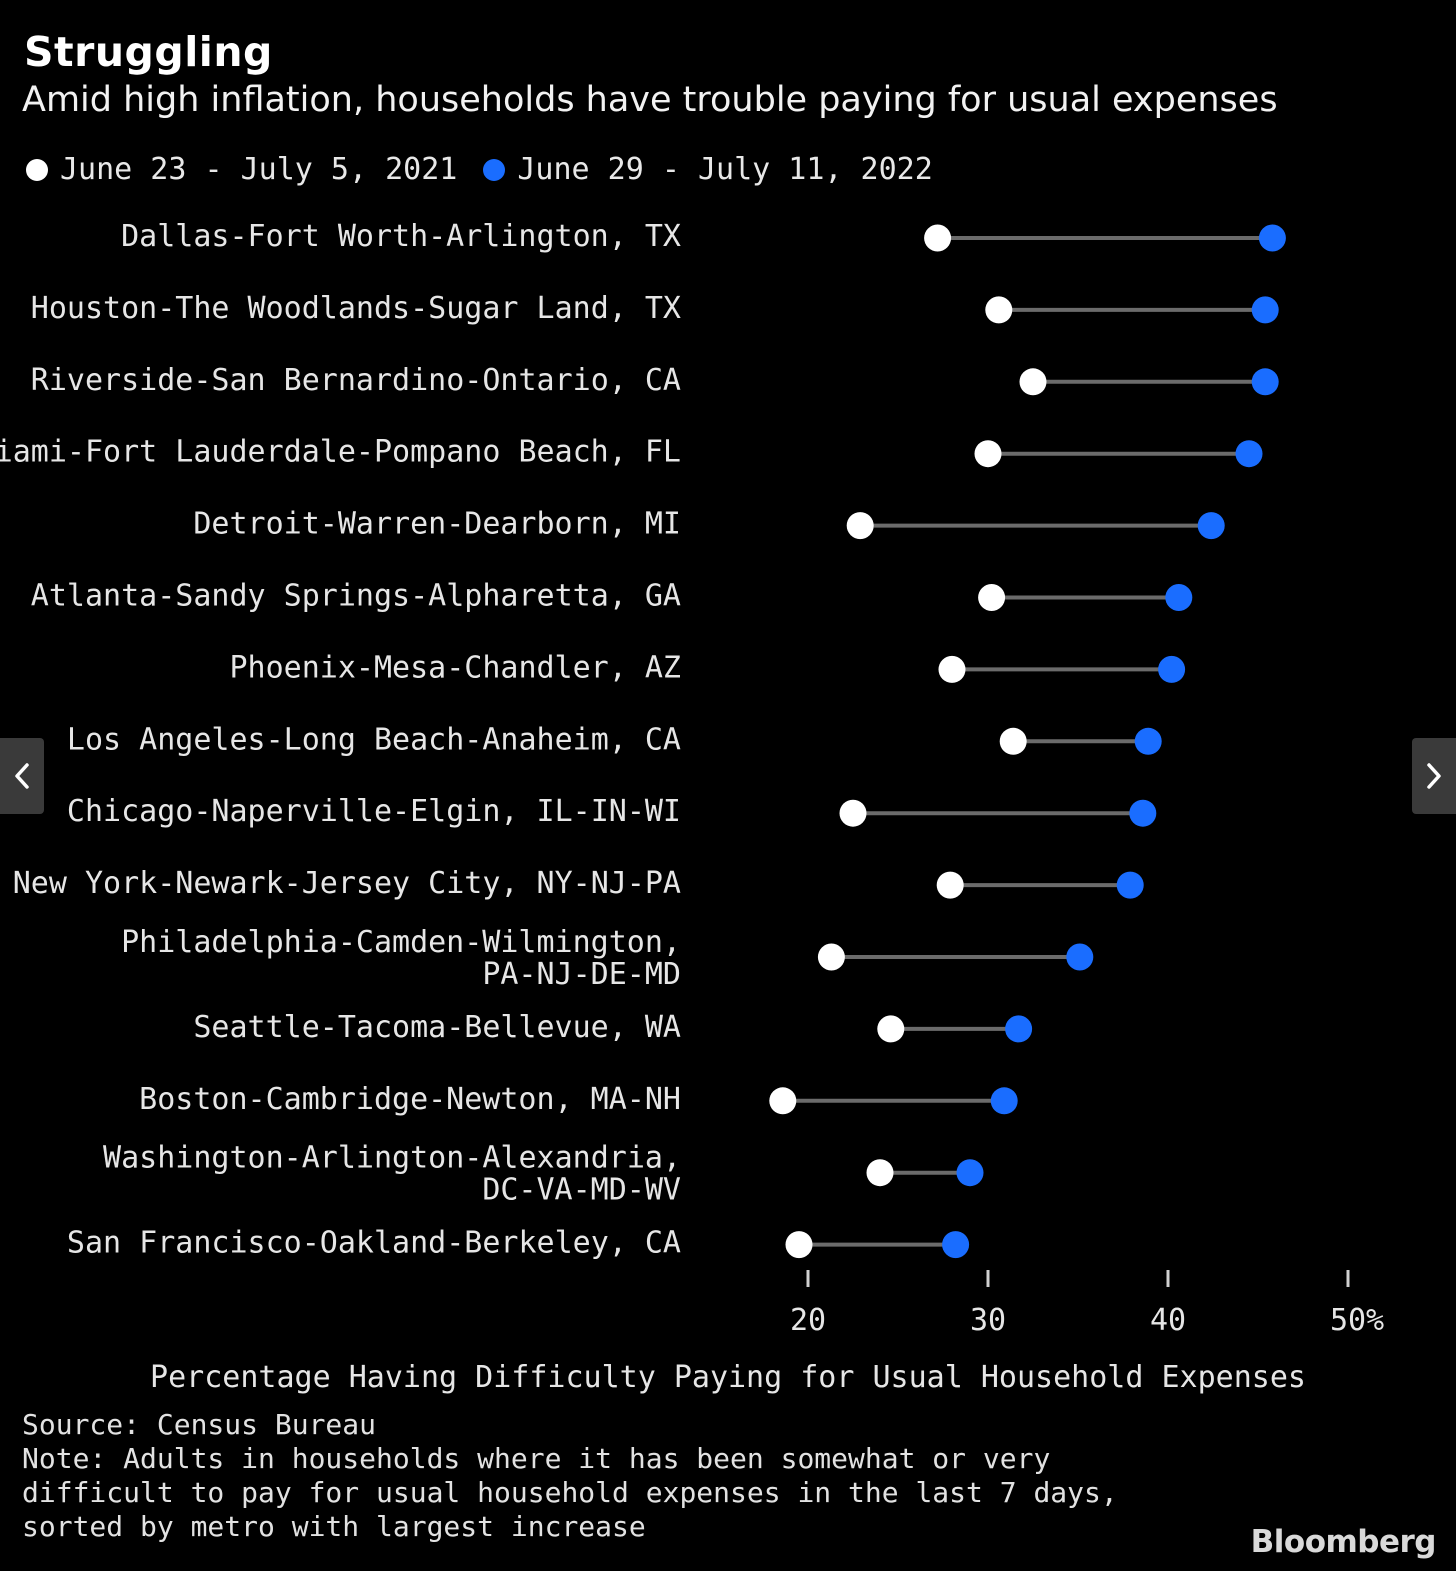  Describe the element at coordinates (1143, 813) in the screenshot. I see `point-2022-chicago-naperville-elgin` at that location.